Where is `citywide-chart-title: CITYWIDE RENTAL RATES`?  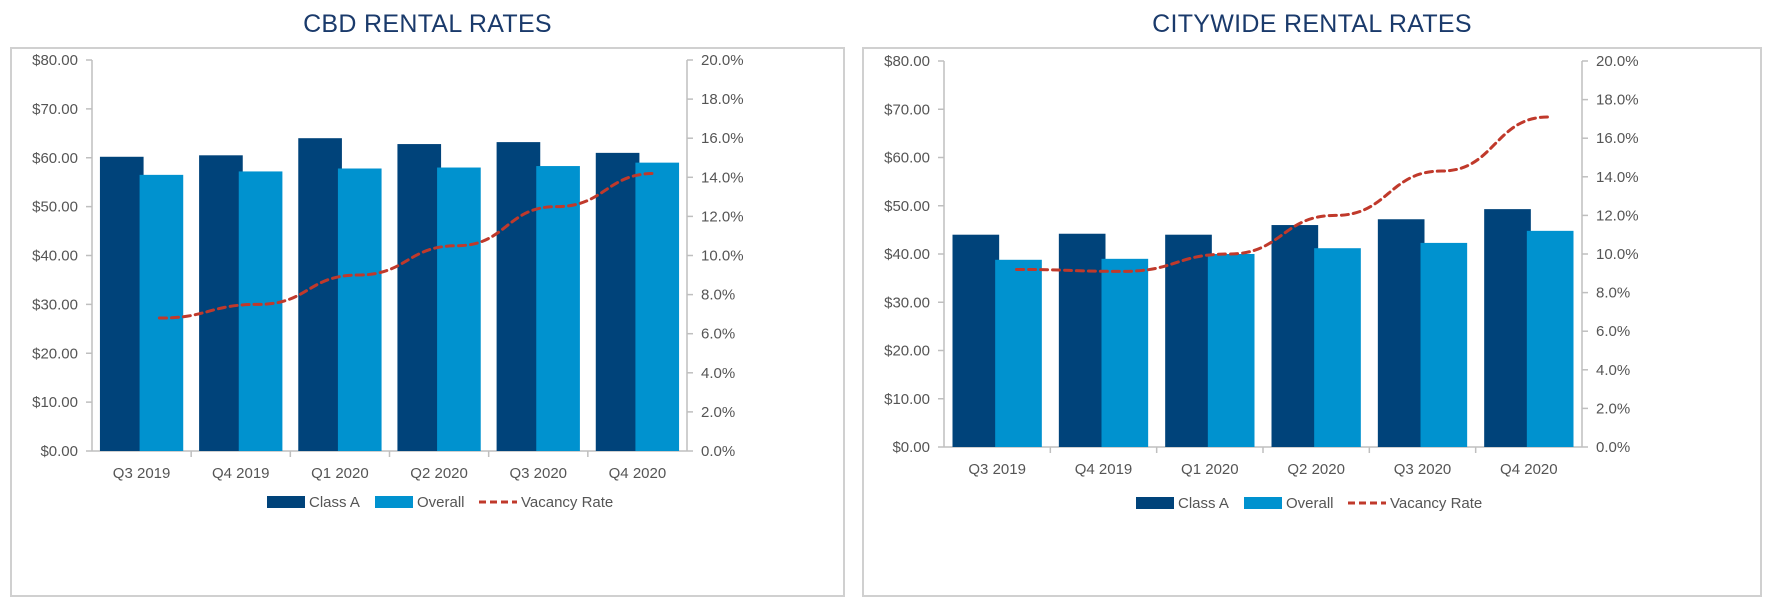 citywide-chart-title: CITYWIDE RENTAL RATES is located at coordinates (1312, 24).